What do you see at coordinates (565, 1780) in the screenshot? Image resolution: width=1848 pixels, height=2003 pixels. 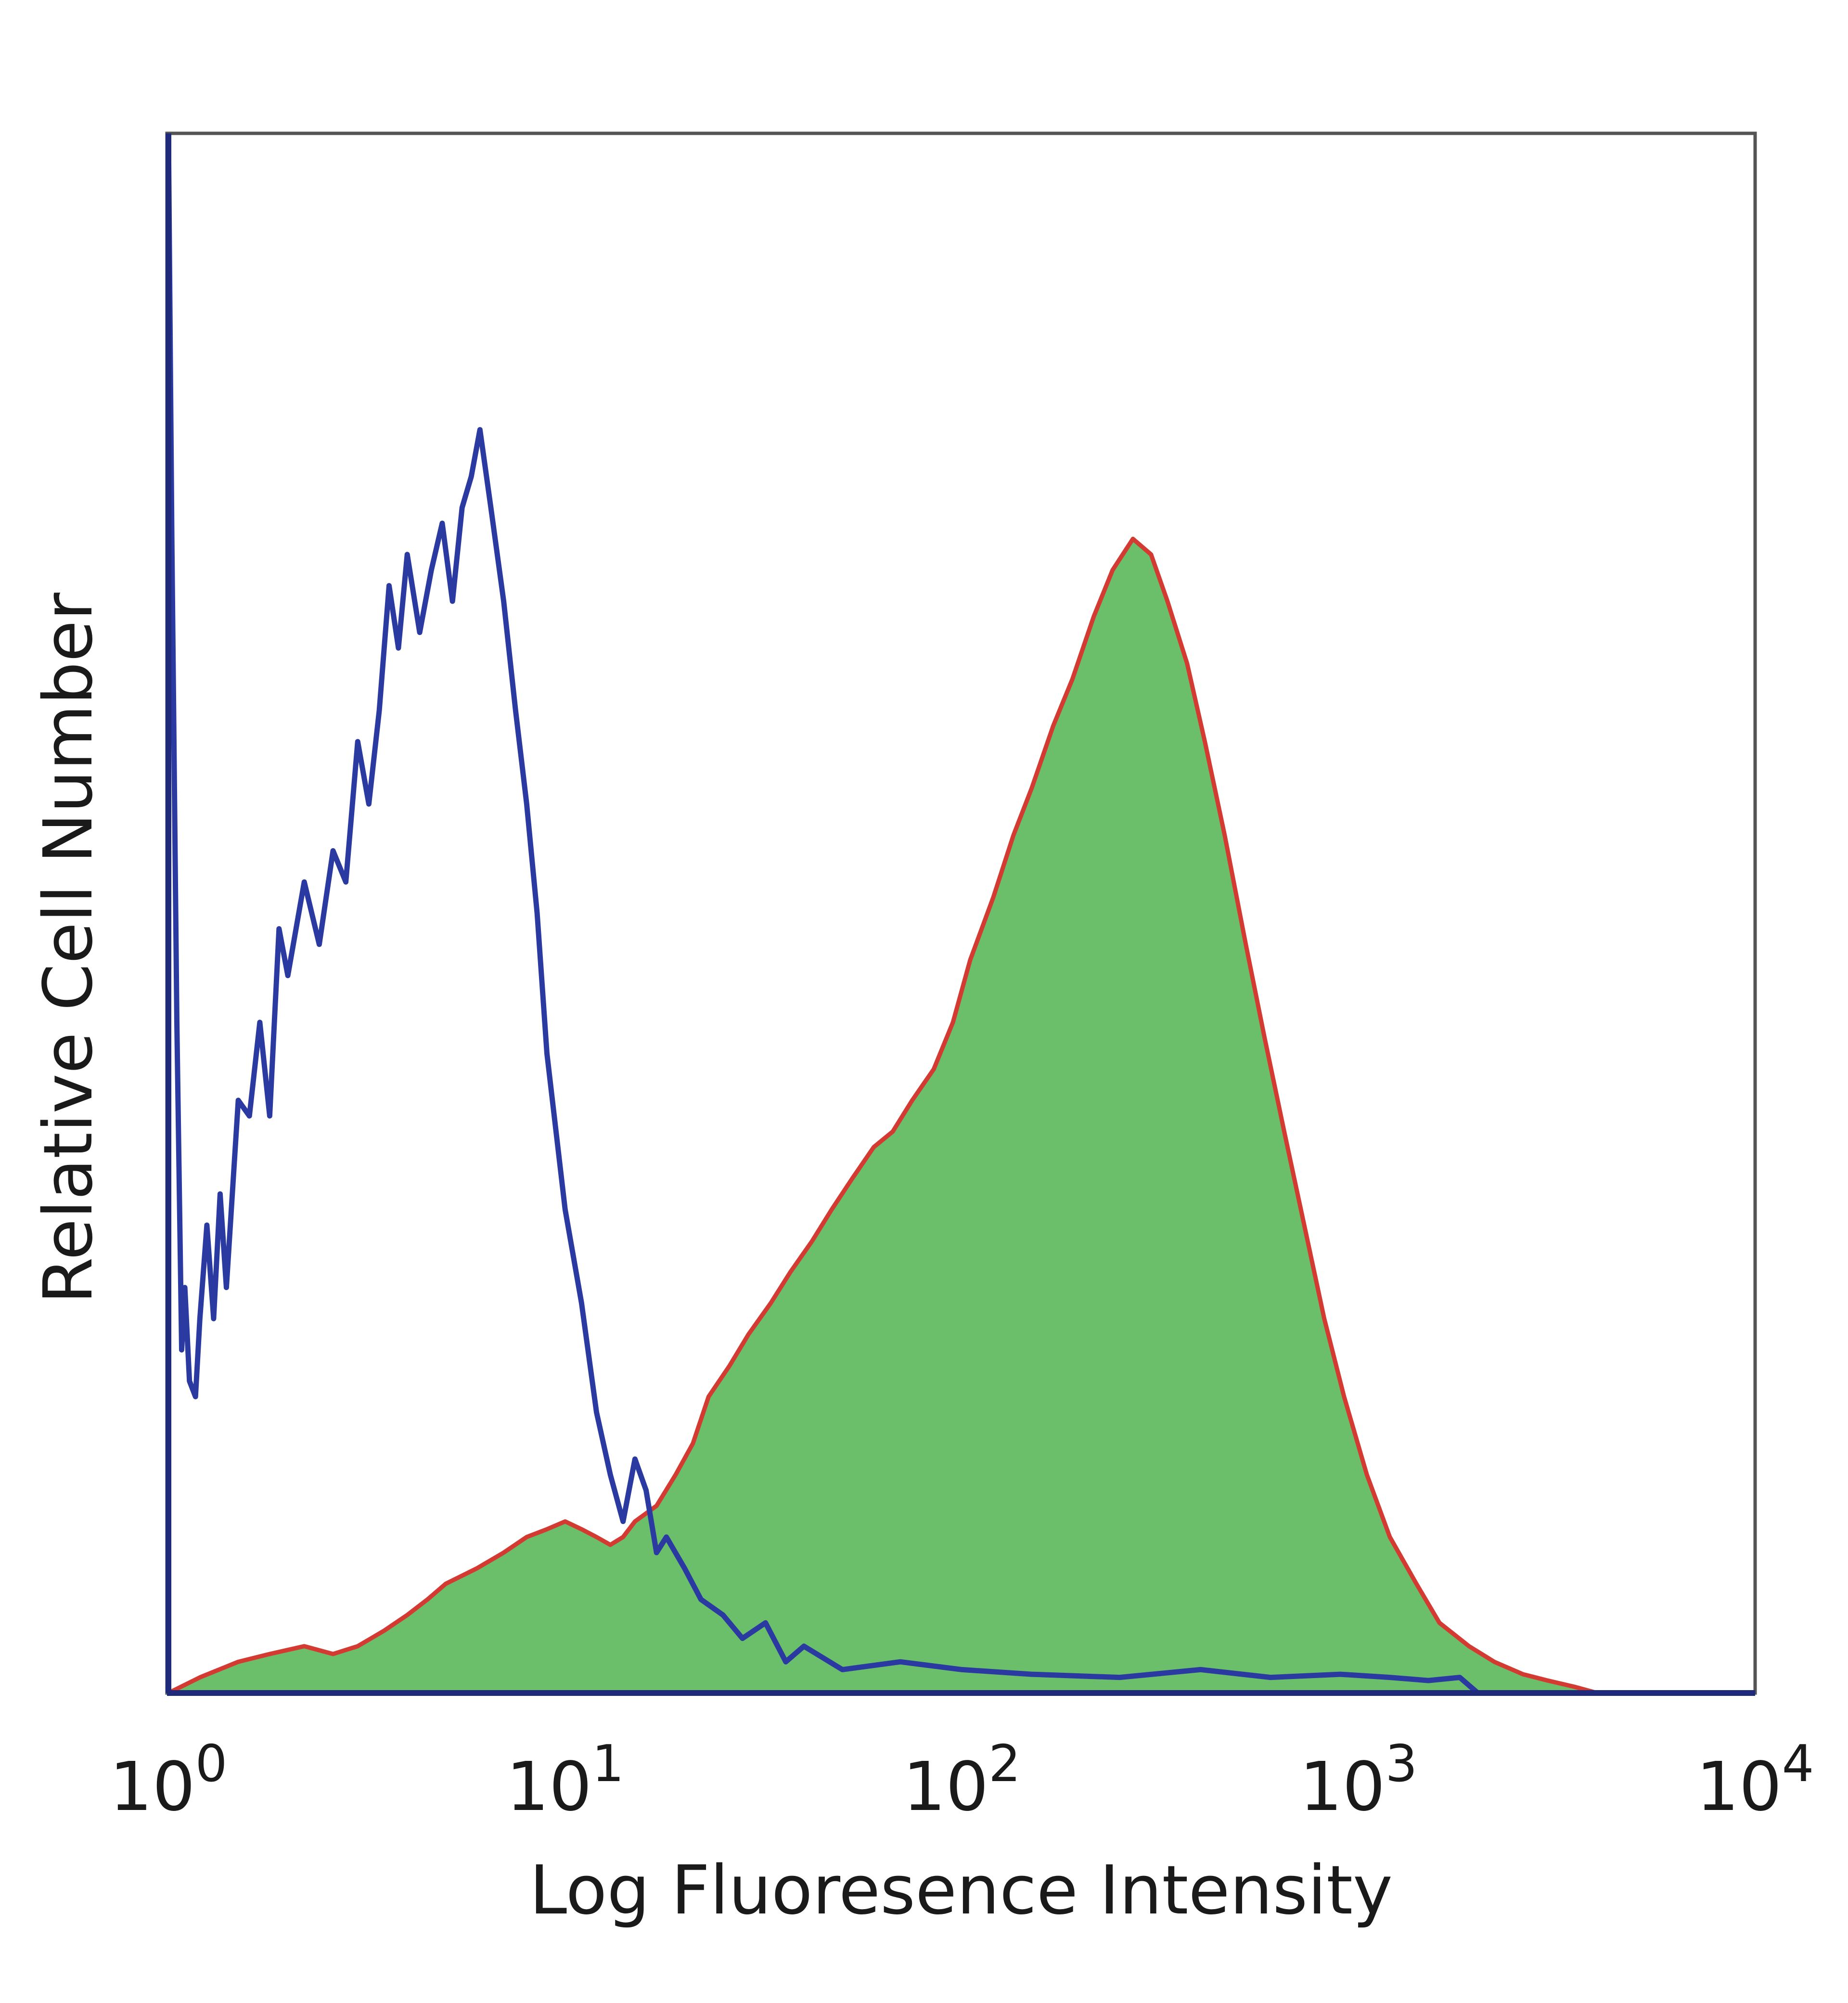 I see `x-tick-label-1: 10¹` at bounding box center [565, 1780].